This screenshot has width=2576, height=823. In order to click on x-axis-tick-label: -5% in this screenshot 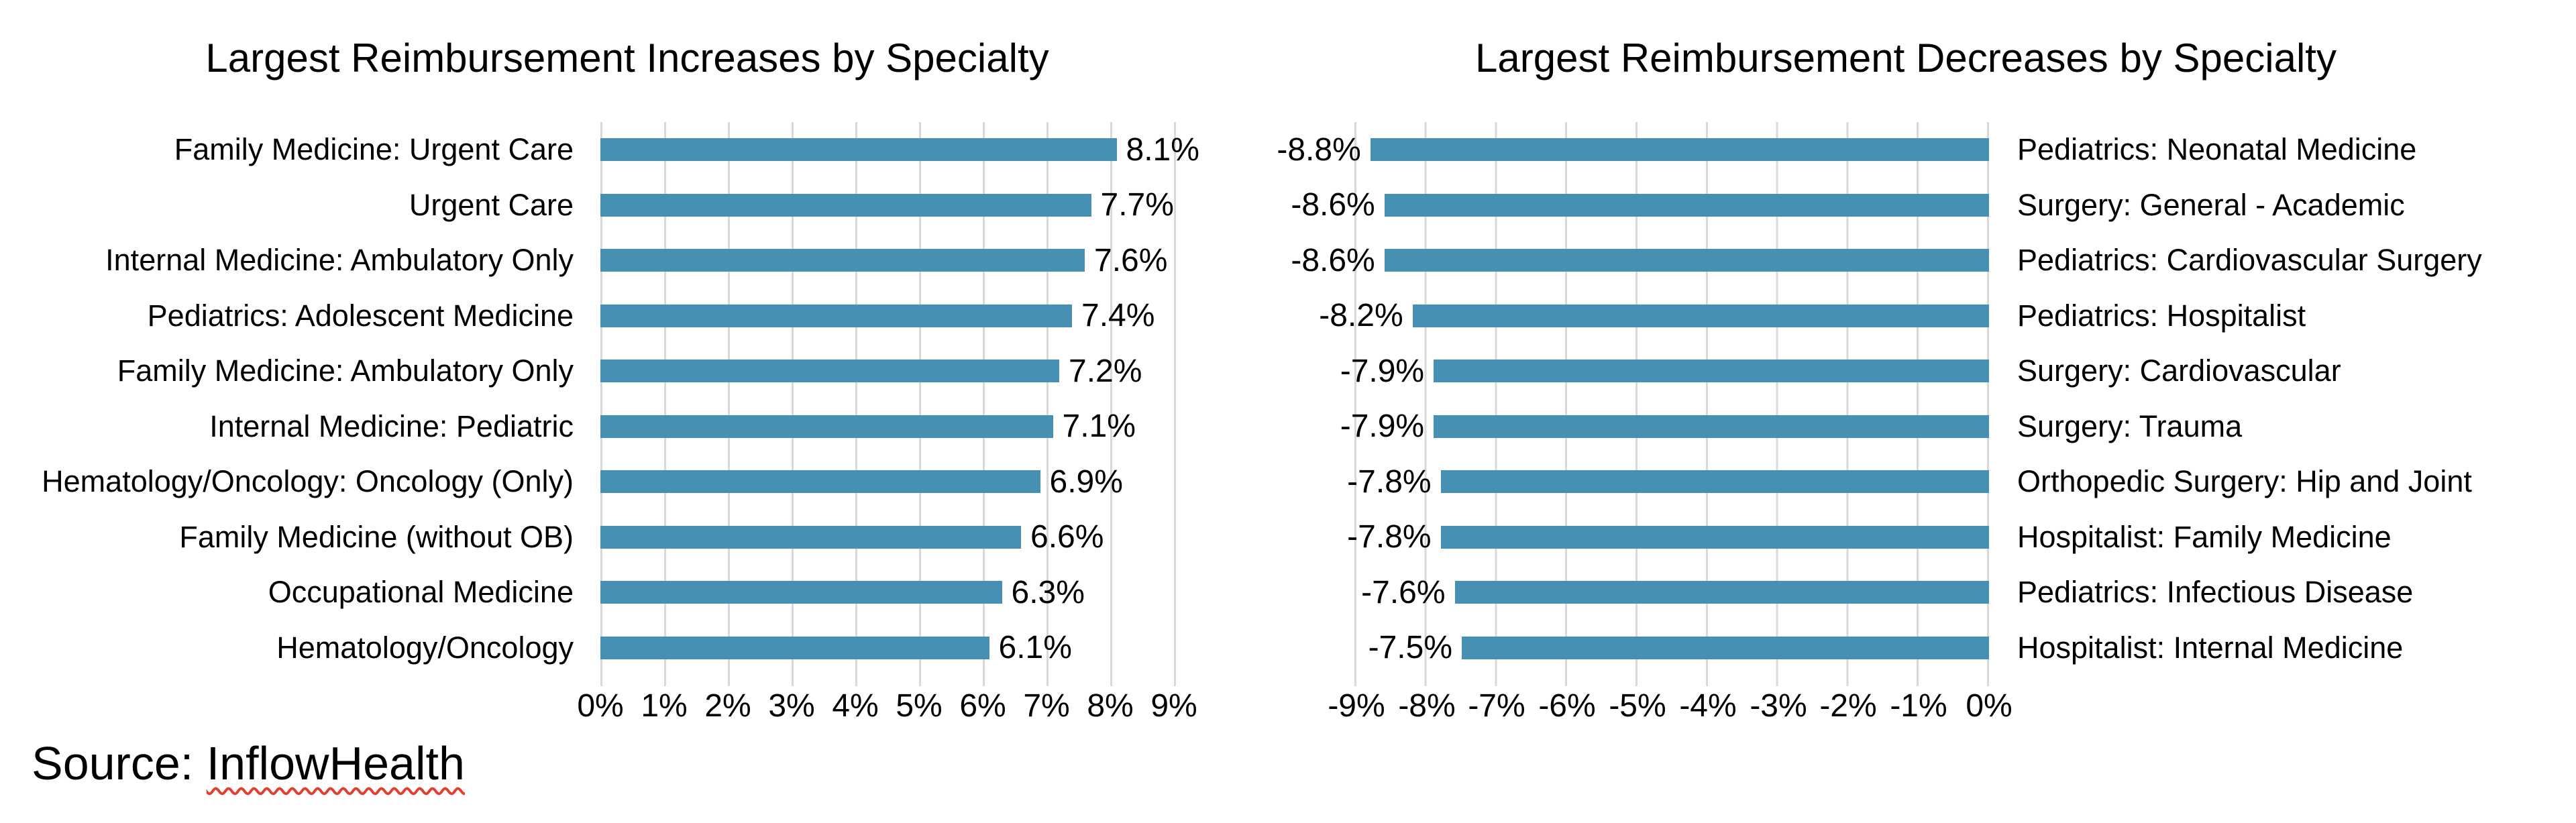, I will do `click(1637, 706)`.